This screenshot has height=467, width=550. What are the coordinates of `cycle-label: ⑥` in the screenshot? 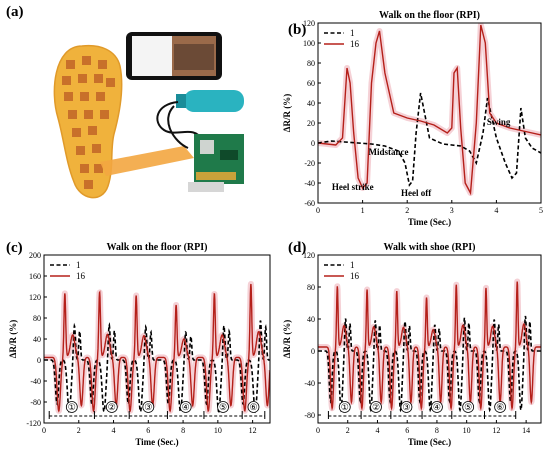 It's located at (500, 407).